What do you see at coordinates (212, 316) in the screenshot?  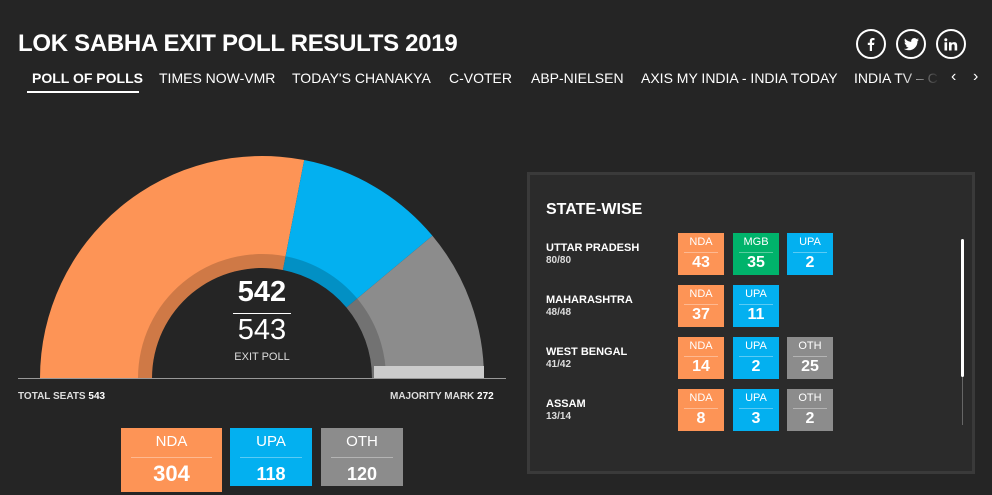 I see `donut-inner-ring-nda` at bounding box center [212, 316].